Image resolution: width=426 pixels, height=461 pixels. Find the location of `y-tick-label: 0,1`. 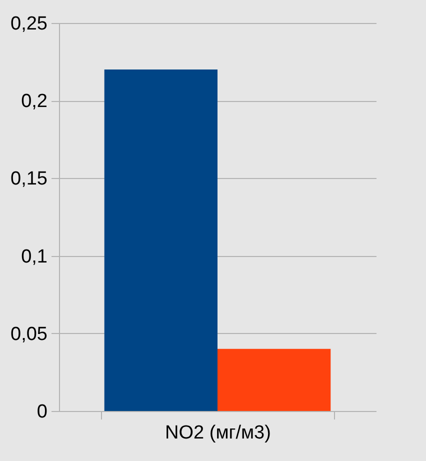

y-tick-label: 0,1 is located at coordinates (34, 257).